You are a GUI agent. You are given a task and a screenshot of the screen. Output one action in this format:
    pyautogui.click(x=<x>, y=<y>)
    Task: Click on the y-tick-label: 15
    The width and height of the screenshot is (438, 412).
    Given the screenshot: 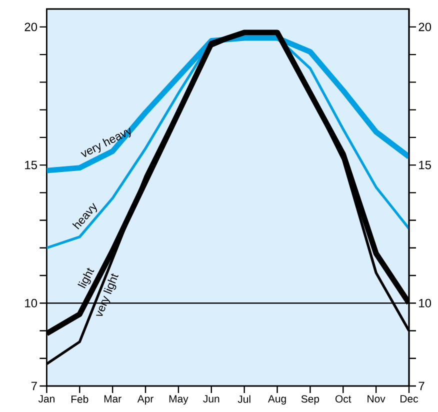 What is the action you would take?
    pyautogui.click(x=31, y=165)
    